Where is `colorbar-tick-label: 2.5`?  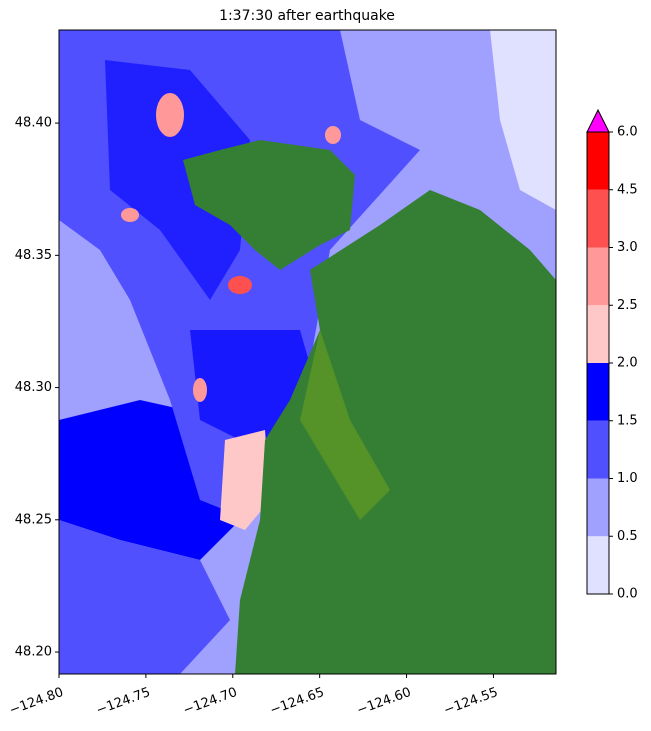
colorbar-tick-label: 2.5 is located at coordinates (627, 305).